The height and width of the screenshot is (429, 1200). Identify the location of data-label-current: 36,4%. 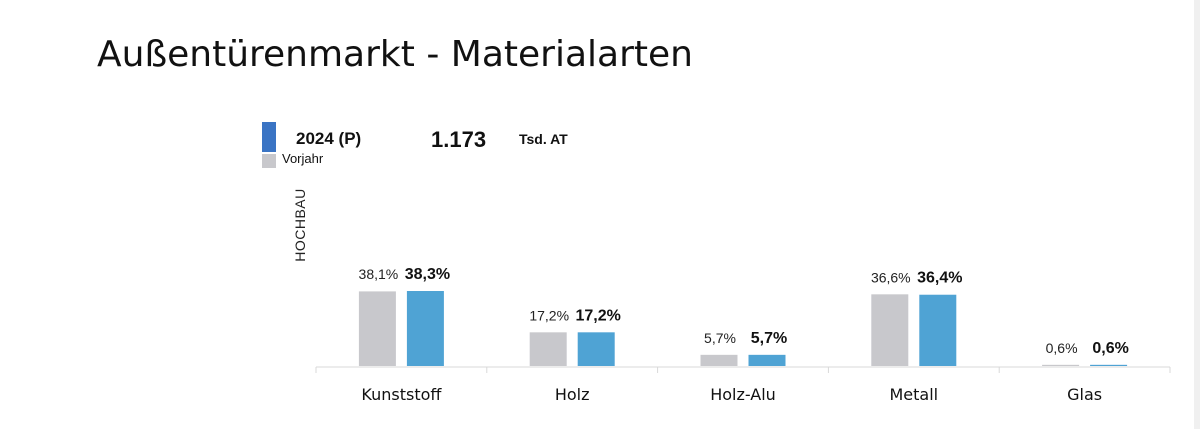
(939, 277).